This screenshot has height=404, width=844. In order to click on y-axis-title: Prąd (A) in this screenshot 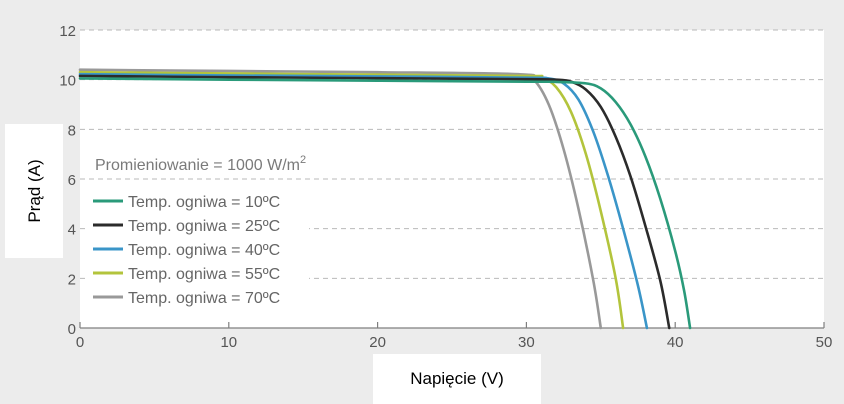, I will do `click(34, 190)`.